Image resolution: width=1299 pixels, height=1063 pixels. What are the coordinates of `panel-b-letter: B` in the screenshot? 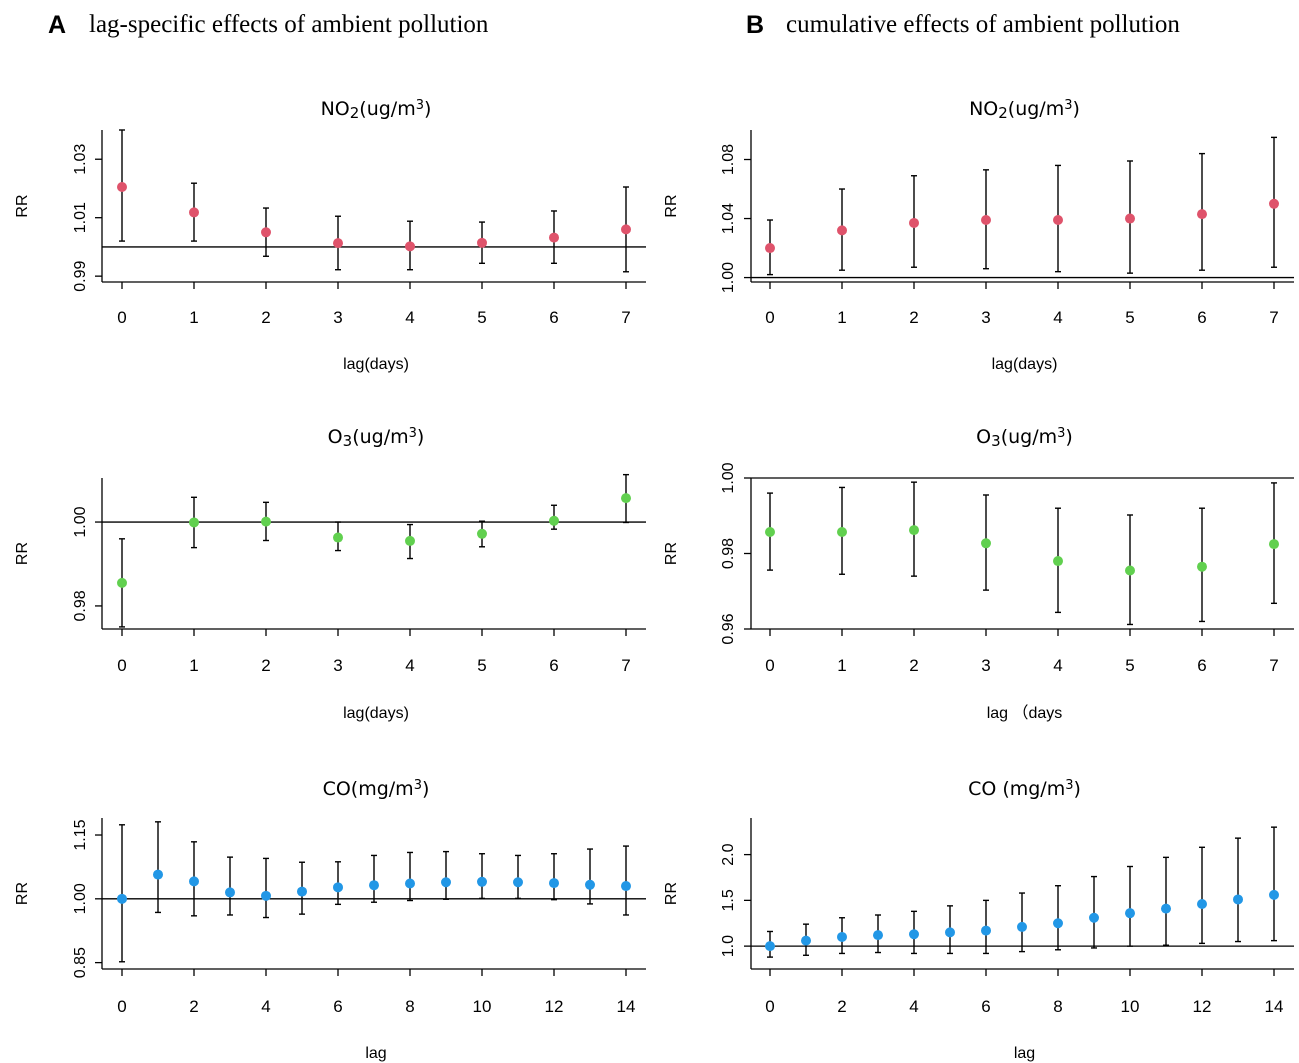 It's located at (755, 25).